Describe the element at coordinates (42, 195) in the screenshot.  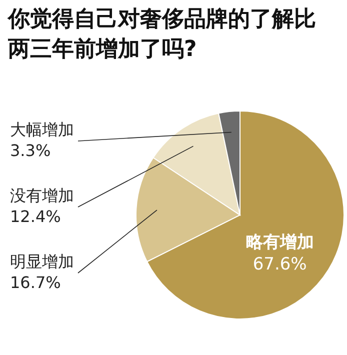
I see `slice-label: 没有增加` at that location.